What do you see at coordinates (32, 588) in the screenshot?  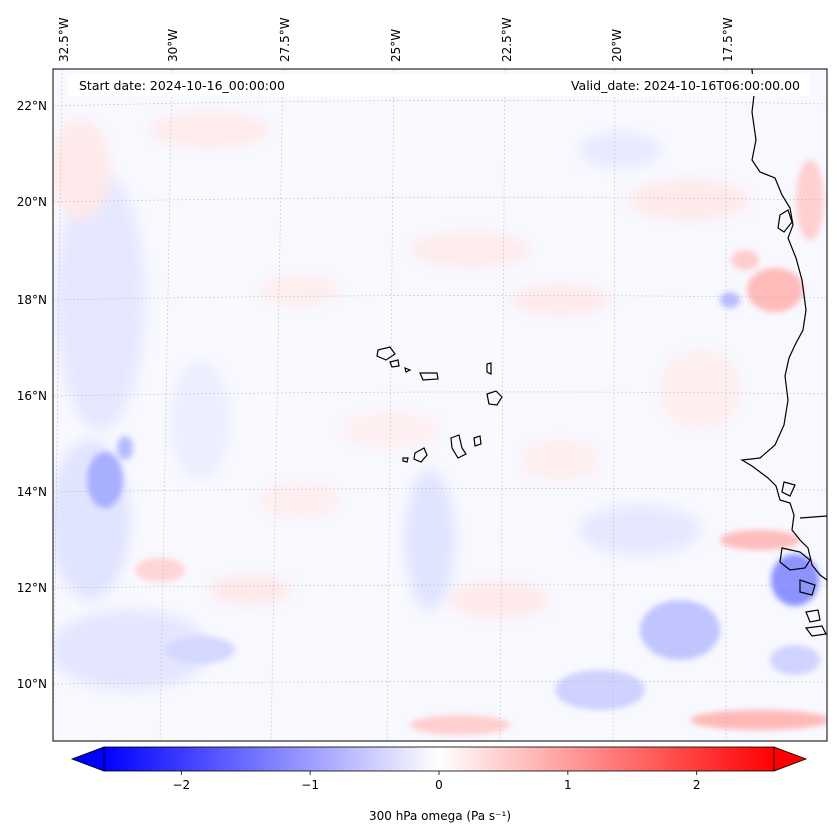 I see `lat-label-12n: 12°N` at bounding box center [32, 588].